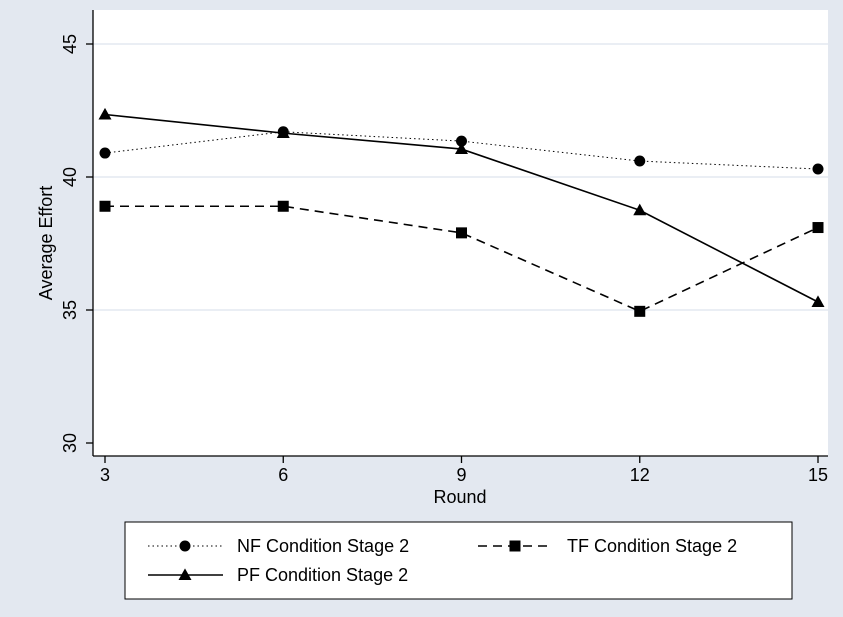 Image resolution: width=843 pixels, height=617 pixels. What do you see at coordinates (640, 475) in the screenshot?
I see `x-tick-label: 12` at bounding box center [640, 475].